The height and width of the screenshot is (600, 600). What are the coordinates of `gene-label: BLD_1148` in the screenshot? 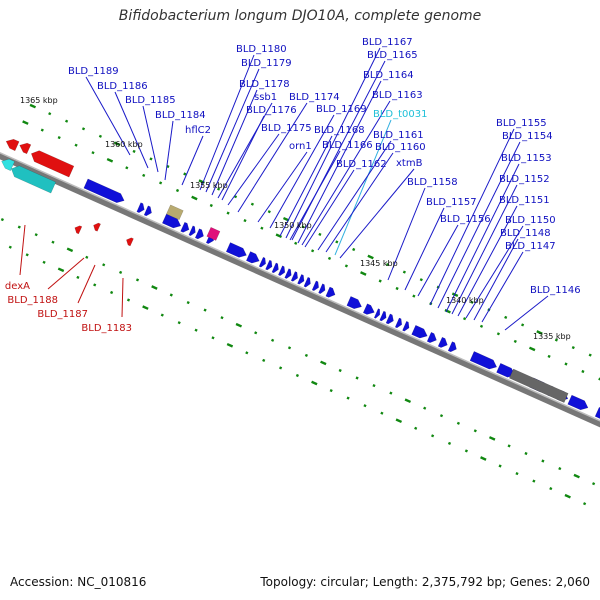 It's located at (525, 233).